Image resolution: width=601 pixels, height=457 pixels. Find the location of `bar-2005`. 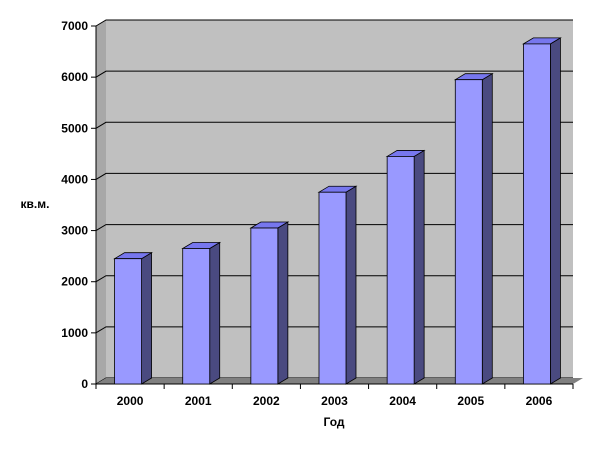

bar-2005 is located at coordinates (473, 228).